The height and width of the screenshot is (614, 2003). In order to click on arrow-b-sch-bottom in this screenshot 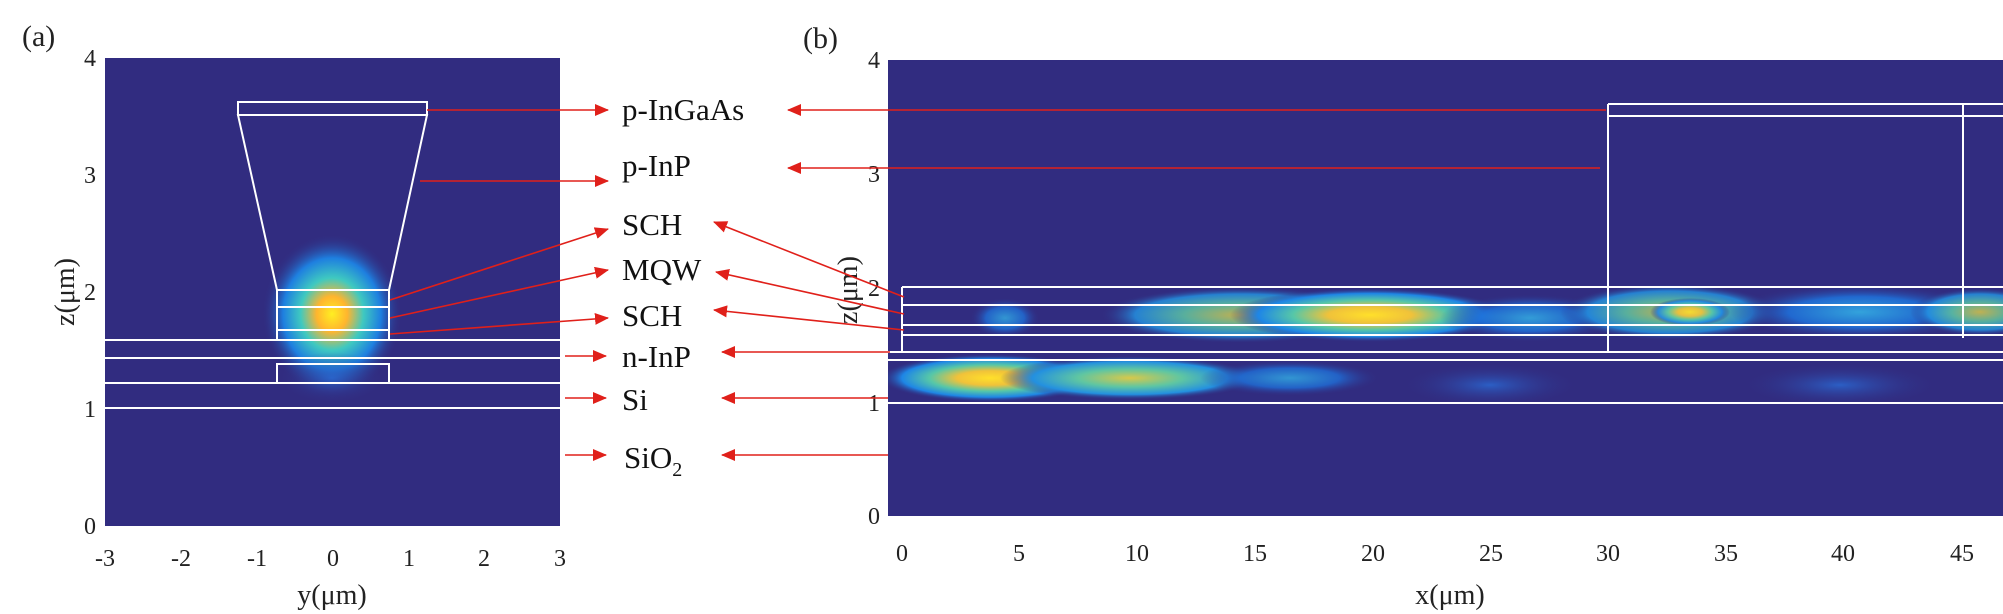, I will do `click(809, 318)`.